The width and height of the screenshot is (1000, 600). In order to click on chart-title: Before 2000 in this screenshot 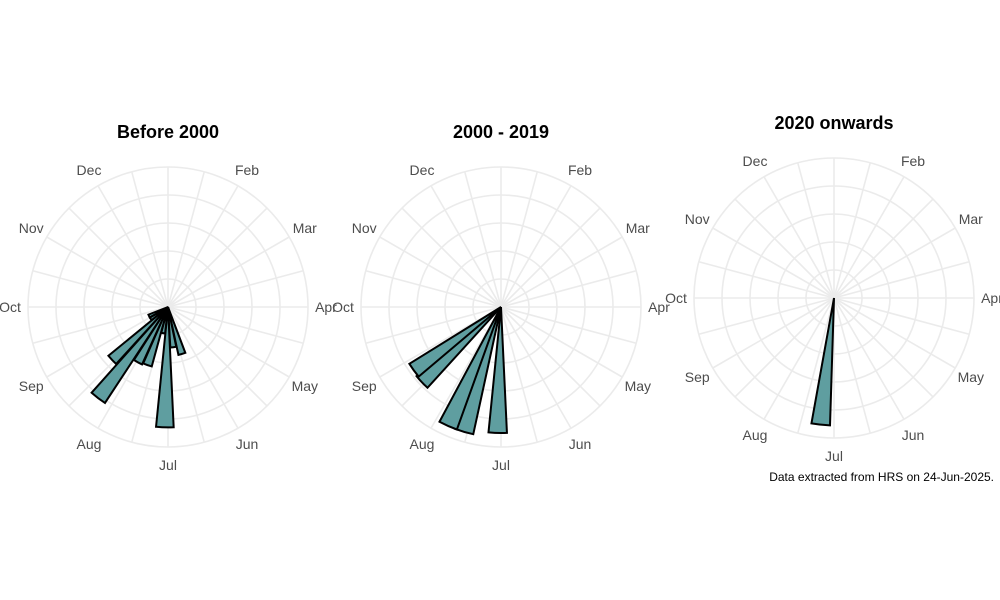, I will do `click(168, 132)`.